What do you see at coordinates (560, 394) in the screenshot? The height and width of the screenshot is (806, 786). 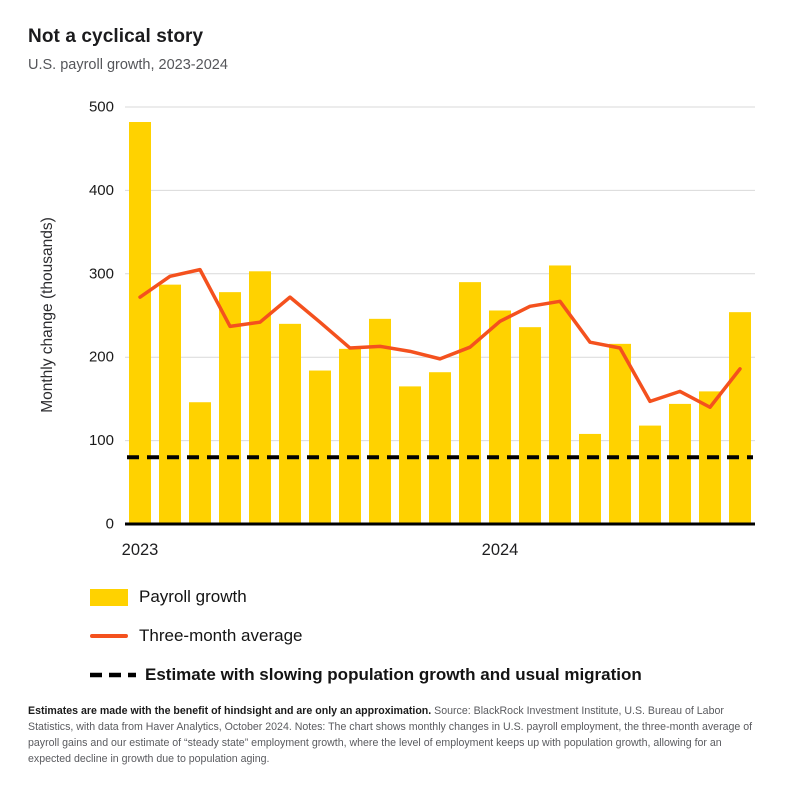 I see `payroll-growth-bar-mar-2024` at bounding box center [560, 394].